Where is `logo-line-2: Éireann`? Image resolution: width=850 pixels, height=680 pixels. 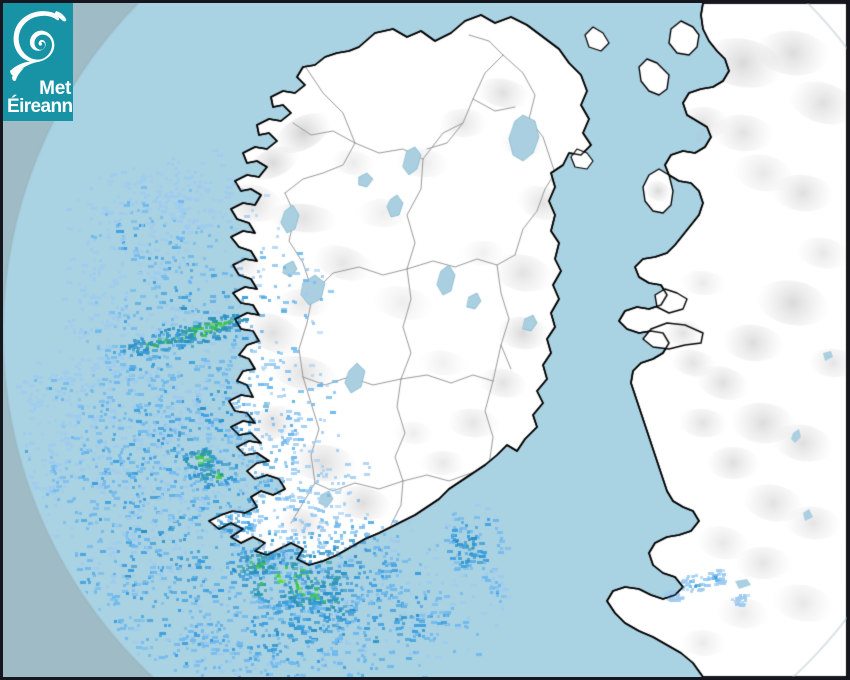
logo-line-2: Éireann is located at coordinates (40, 106).